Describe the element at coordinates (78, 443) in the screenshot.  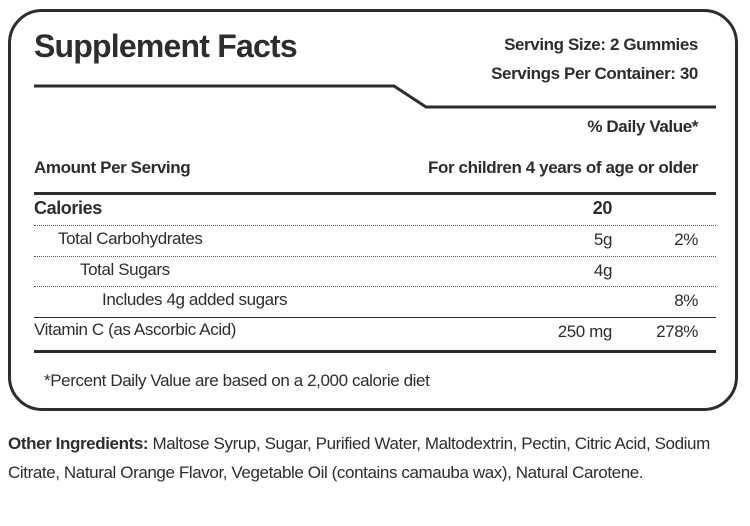
I see `other-ingredients-label: Other Ingredients:` at that location.